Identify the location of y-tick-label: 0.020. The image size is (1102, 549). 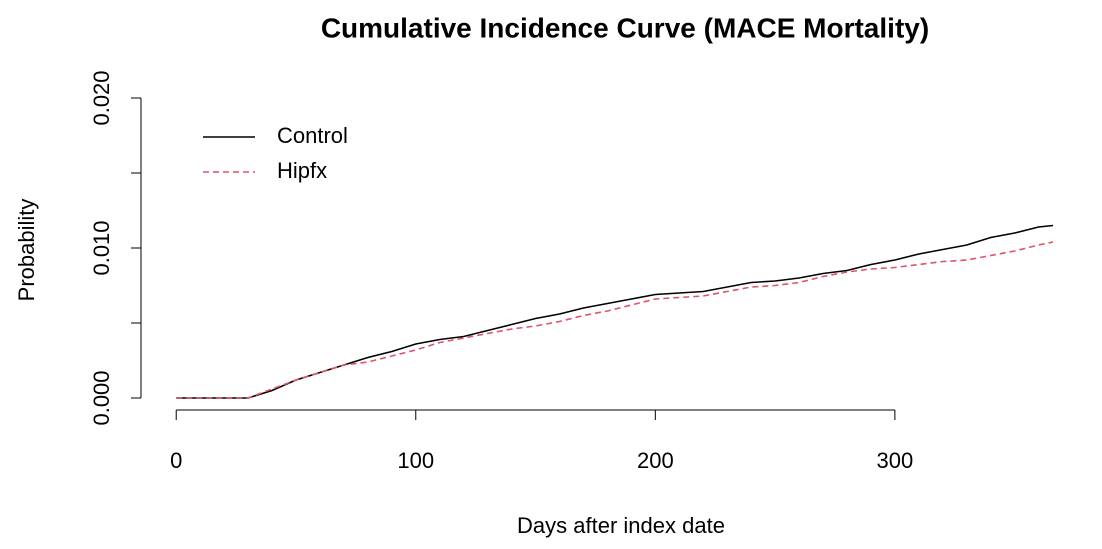
(101, 97).